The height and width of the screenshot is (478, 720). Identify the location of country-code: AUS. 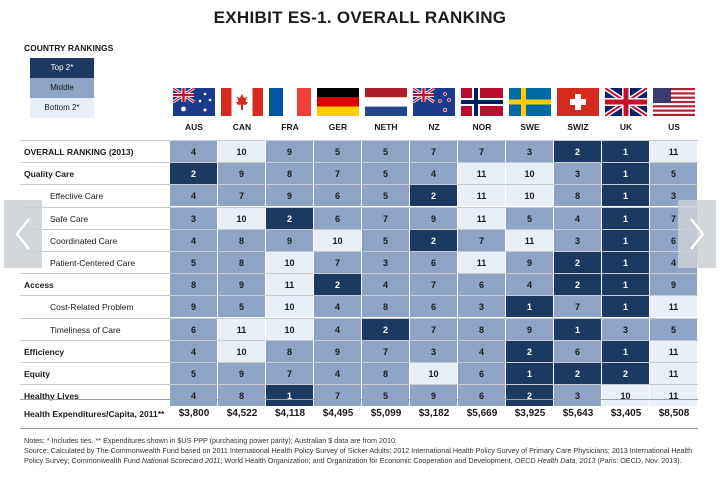
(194, 127).